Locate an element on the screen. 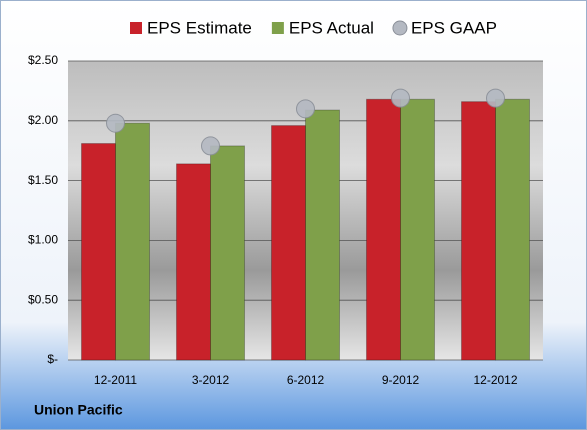 This screenshot has height=430, width=587. x-tick-label: 9-2012 is located at coordinates (401, 380).